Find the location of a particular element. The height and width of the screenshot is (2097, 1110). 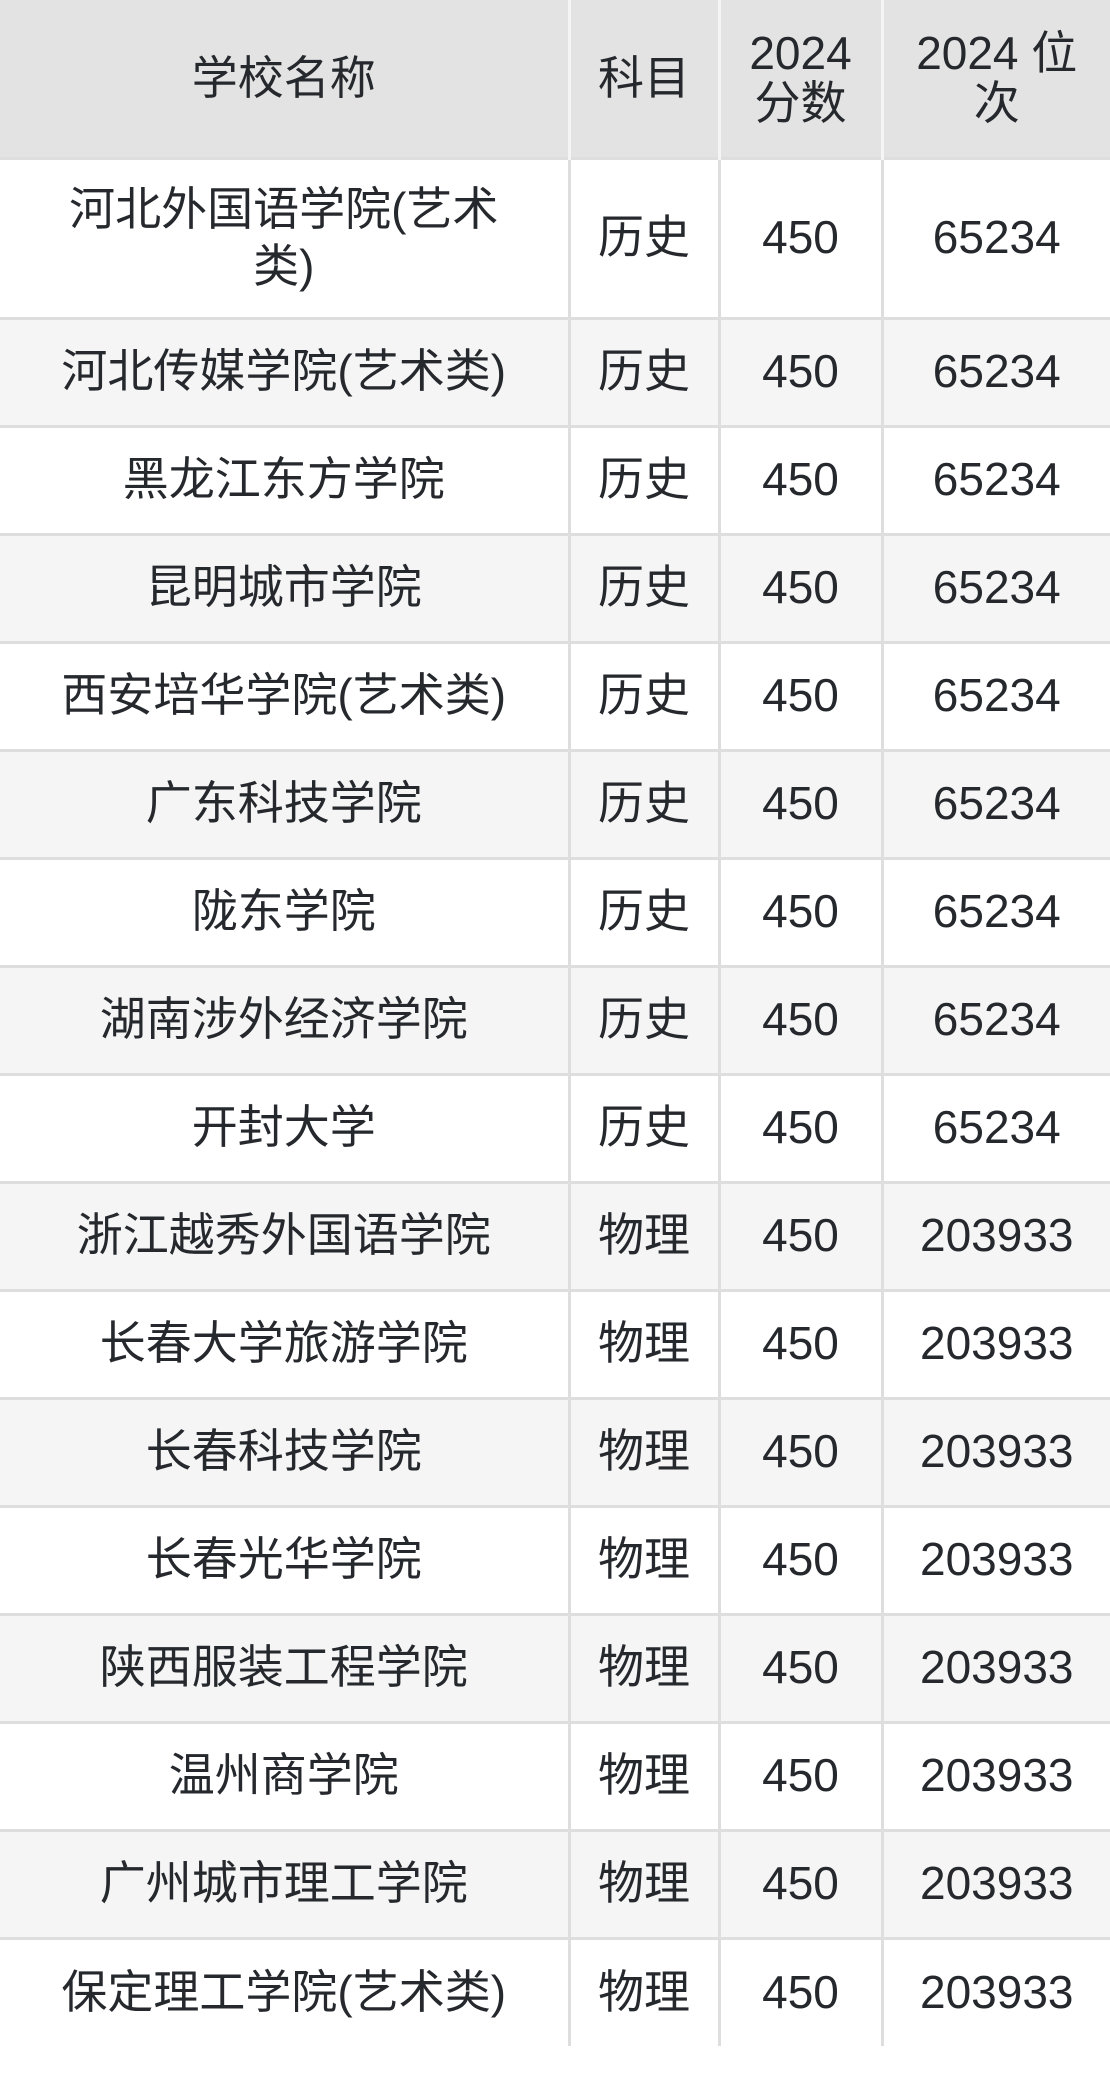

school-cell: 长春光华学院 is located at coordinates (284, 1559).